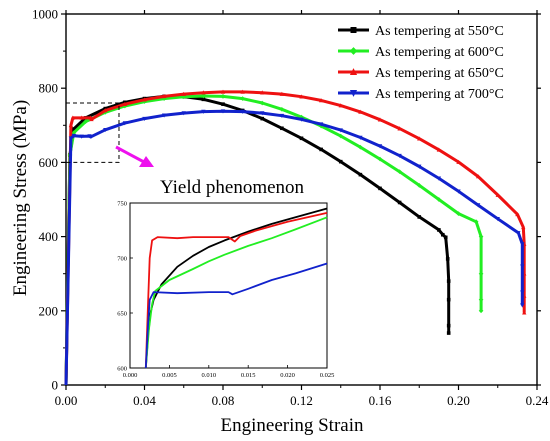 This screenshot has width=550, height=441. Describe the element at coordinates (122, 204) in the screenshot. I see `inset-y-tick-label: 750` at that location.